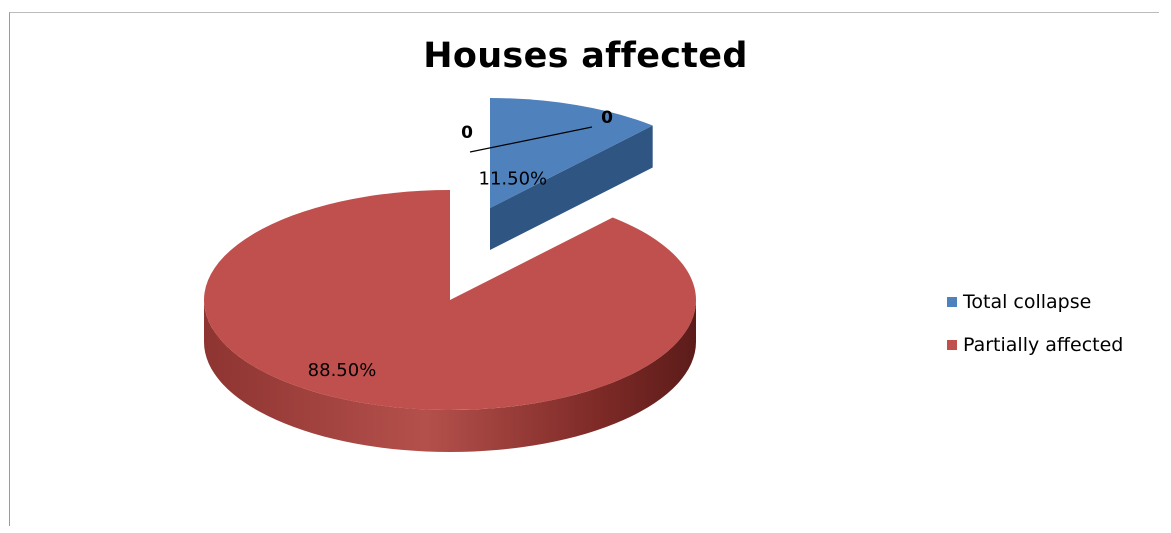 The width and height of the screenshot is (1171, 533). Describe the element at coordinates (585, 56) in the screenshot. I see `chart-title: Houses affected` at that location.